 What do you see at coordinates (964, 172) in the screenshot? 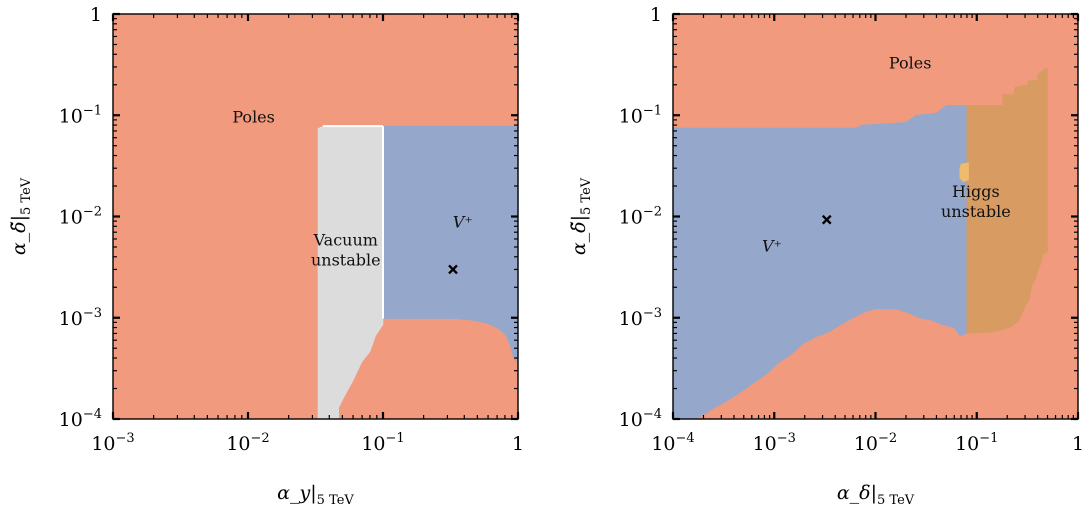
I see `region-higgs-spot` at bounding box center [964, 172].